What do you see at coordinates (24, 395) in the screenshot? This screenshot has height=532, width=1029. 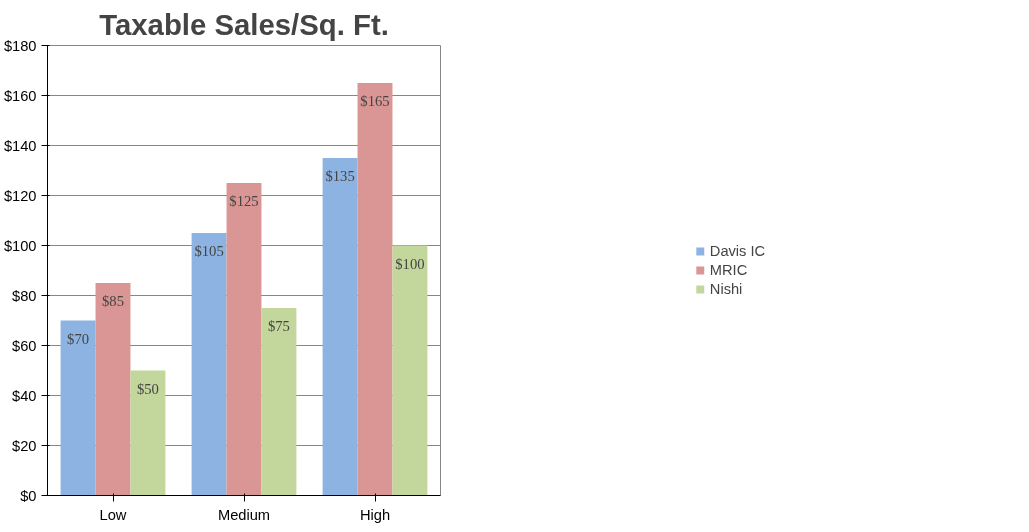 I see `y-tick-label: $40` at bounding box center [24, 395].